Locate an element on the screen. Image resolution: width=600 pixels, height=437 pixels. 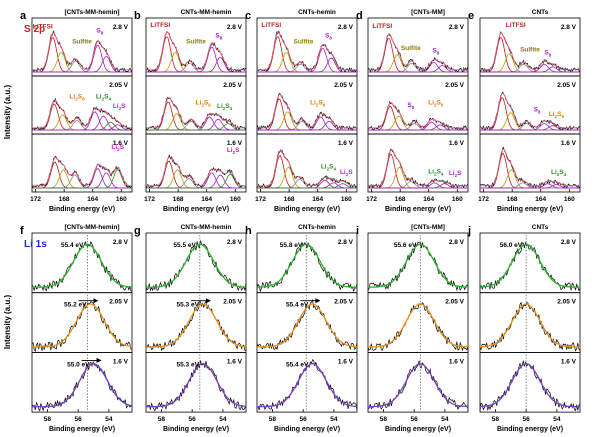
subplot-d-2: Li2S4 Li2S 1.6 V is located at coordinates (418, 163).